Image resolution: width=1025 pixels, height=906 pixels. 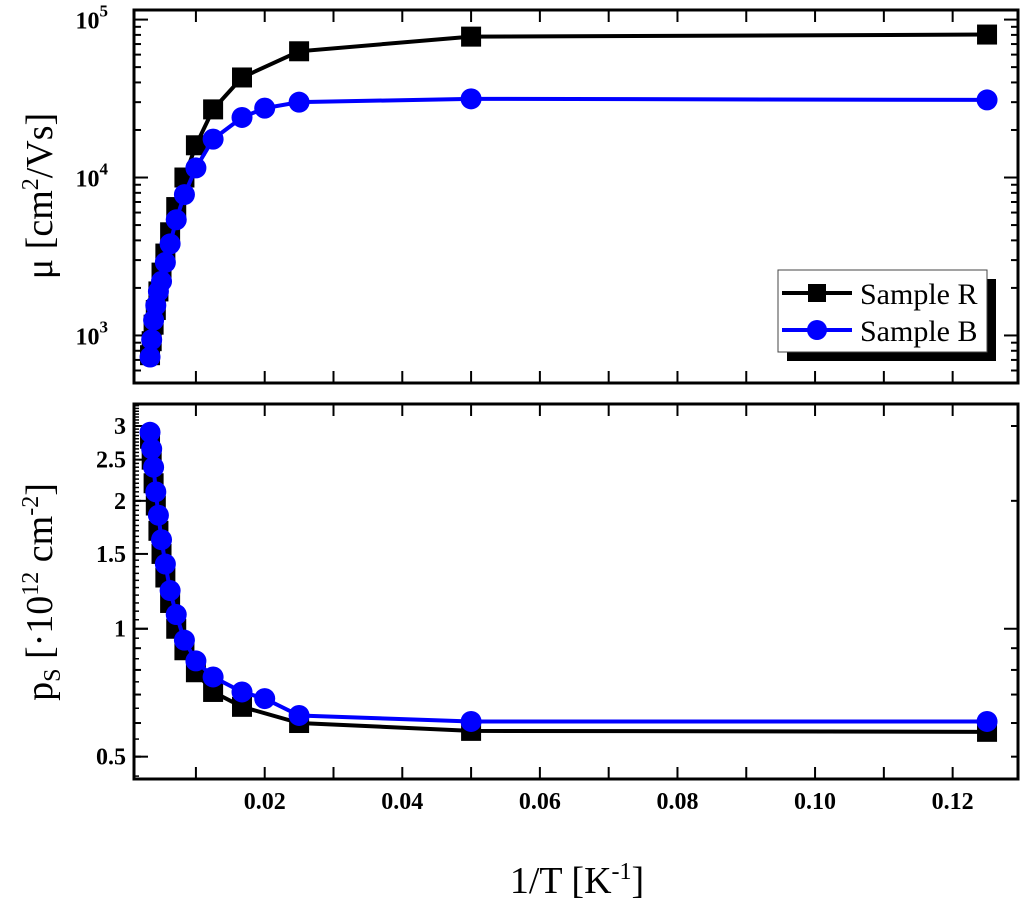 What do you see at coordinates (577, 880) in the screenshot?
I see `x-axis-label: 1/T [K-1]` at bounding box center [577, 880].